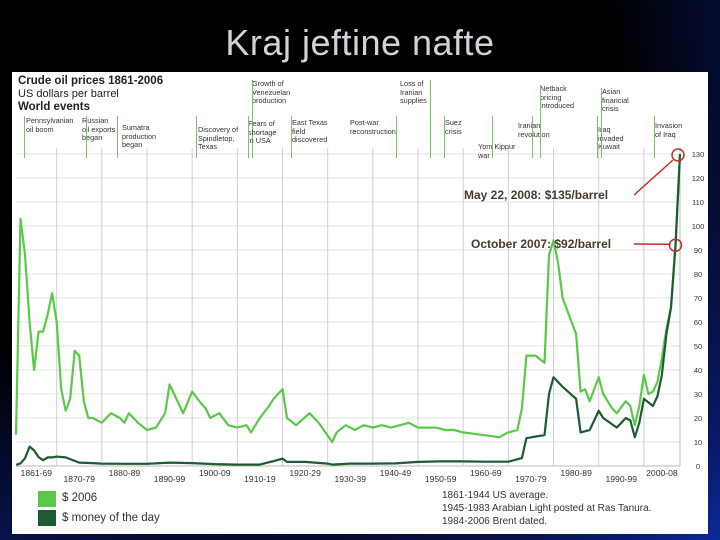 Image resolution: width=720 pixels, height=540 pixels. Describe the element at coordinates (441, 479) in the screenshot. I see `x-tick-label: 1950-59` at that location.